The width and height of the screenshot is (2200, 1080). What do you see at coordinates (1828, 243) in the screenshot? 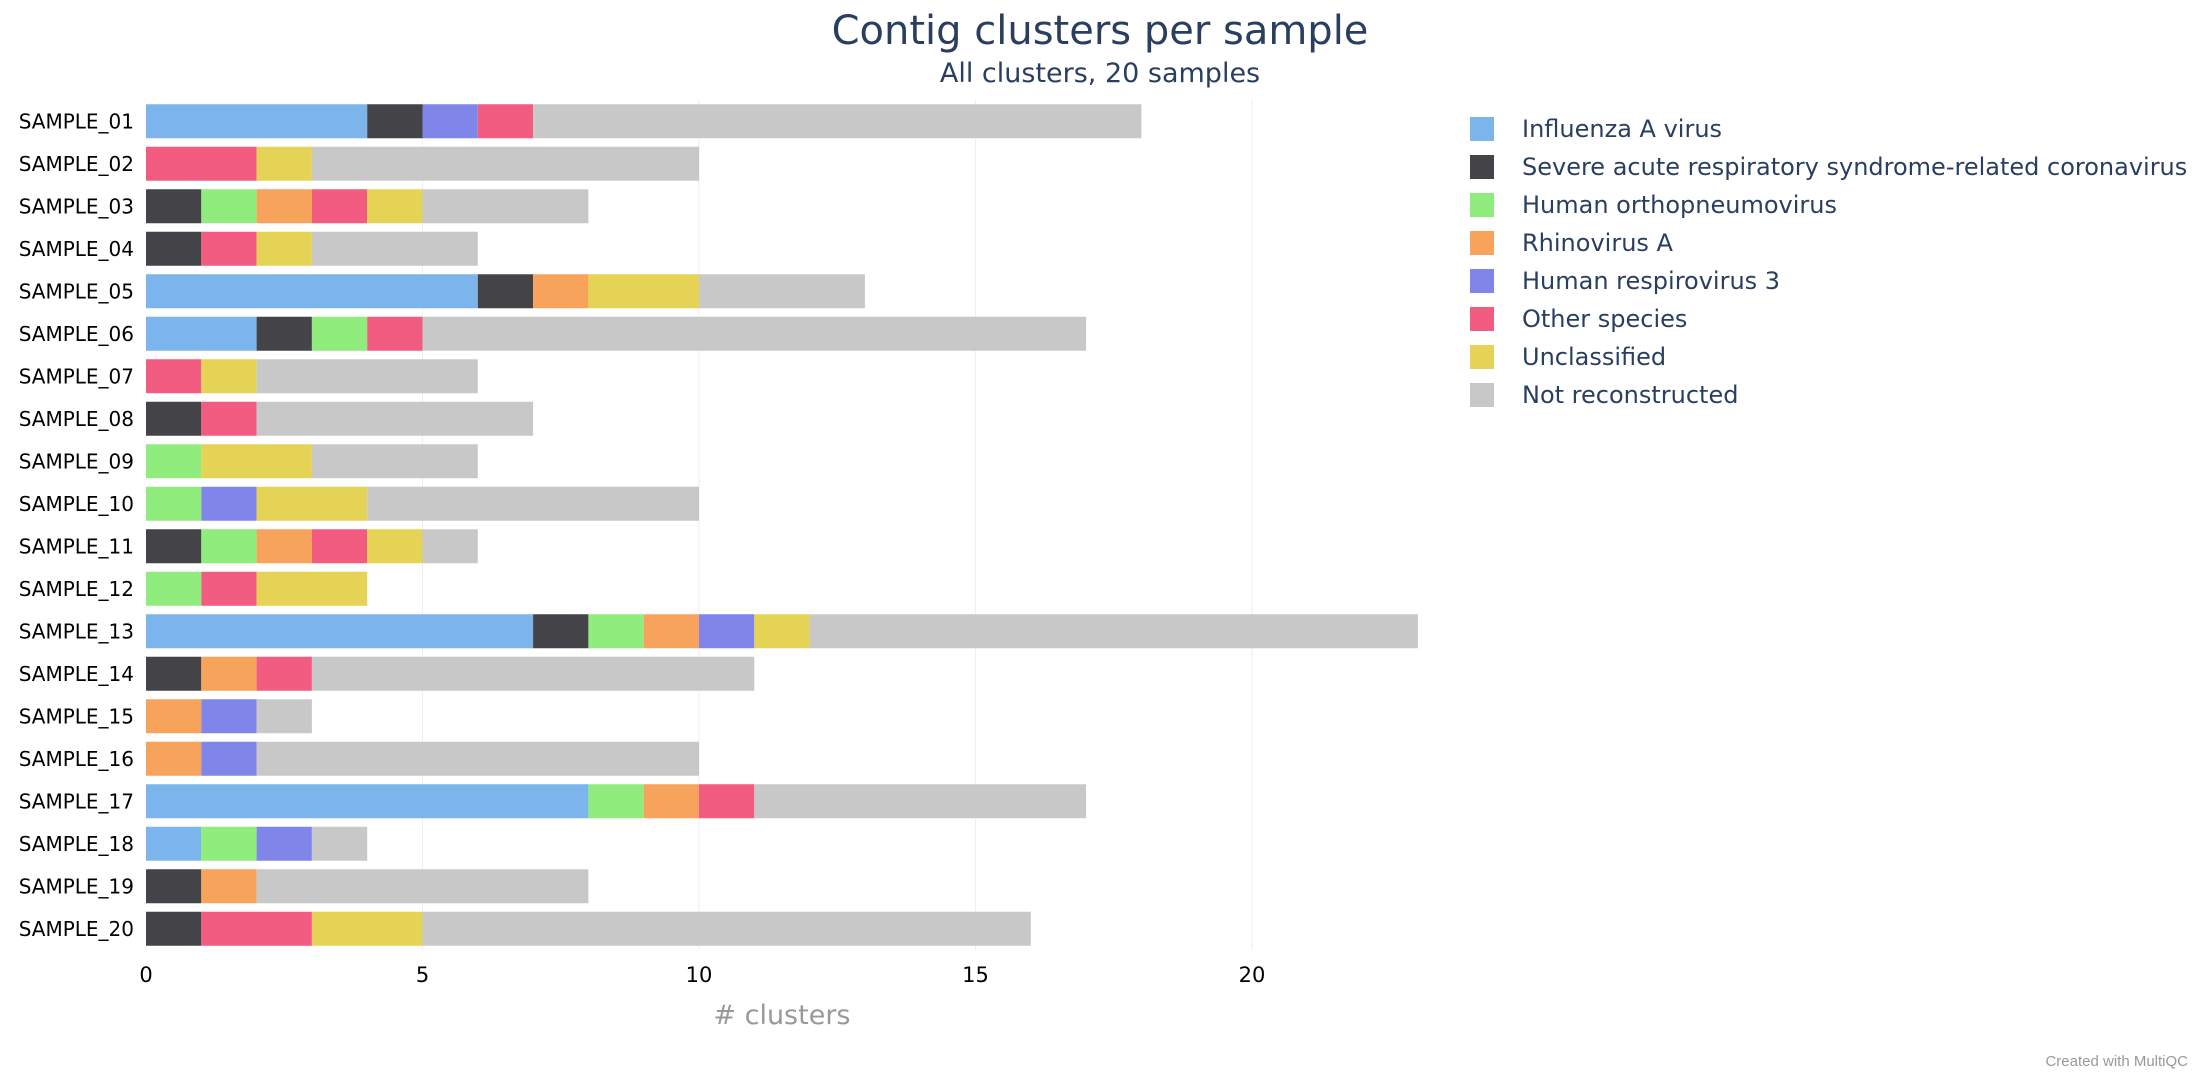
I see `legend-item: Rhinovirus A` at bounding box center [1828, 243].